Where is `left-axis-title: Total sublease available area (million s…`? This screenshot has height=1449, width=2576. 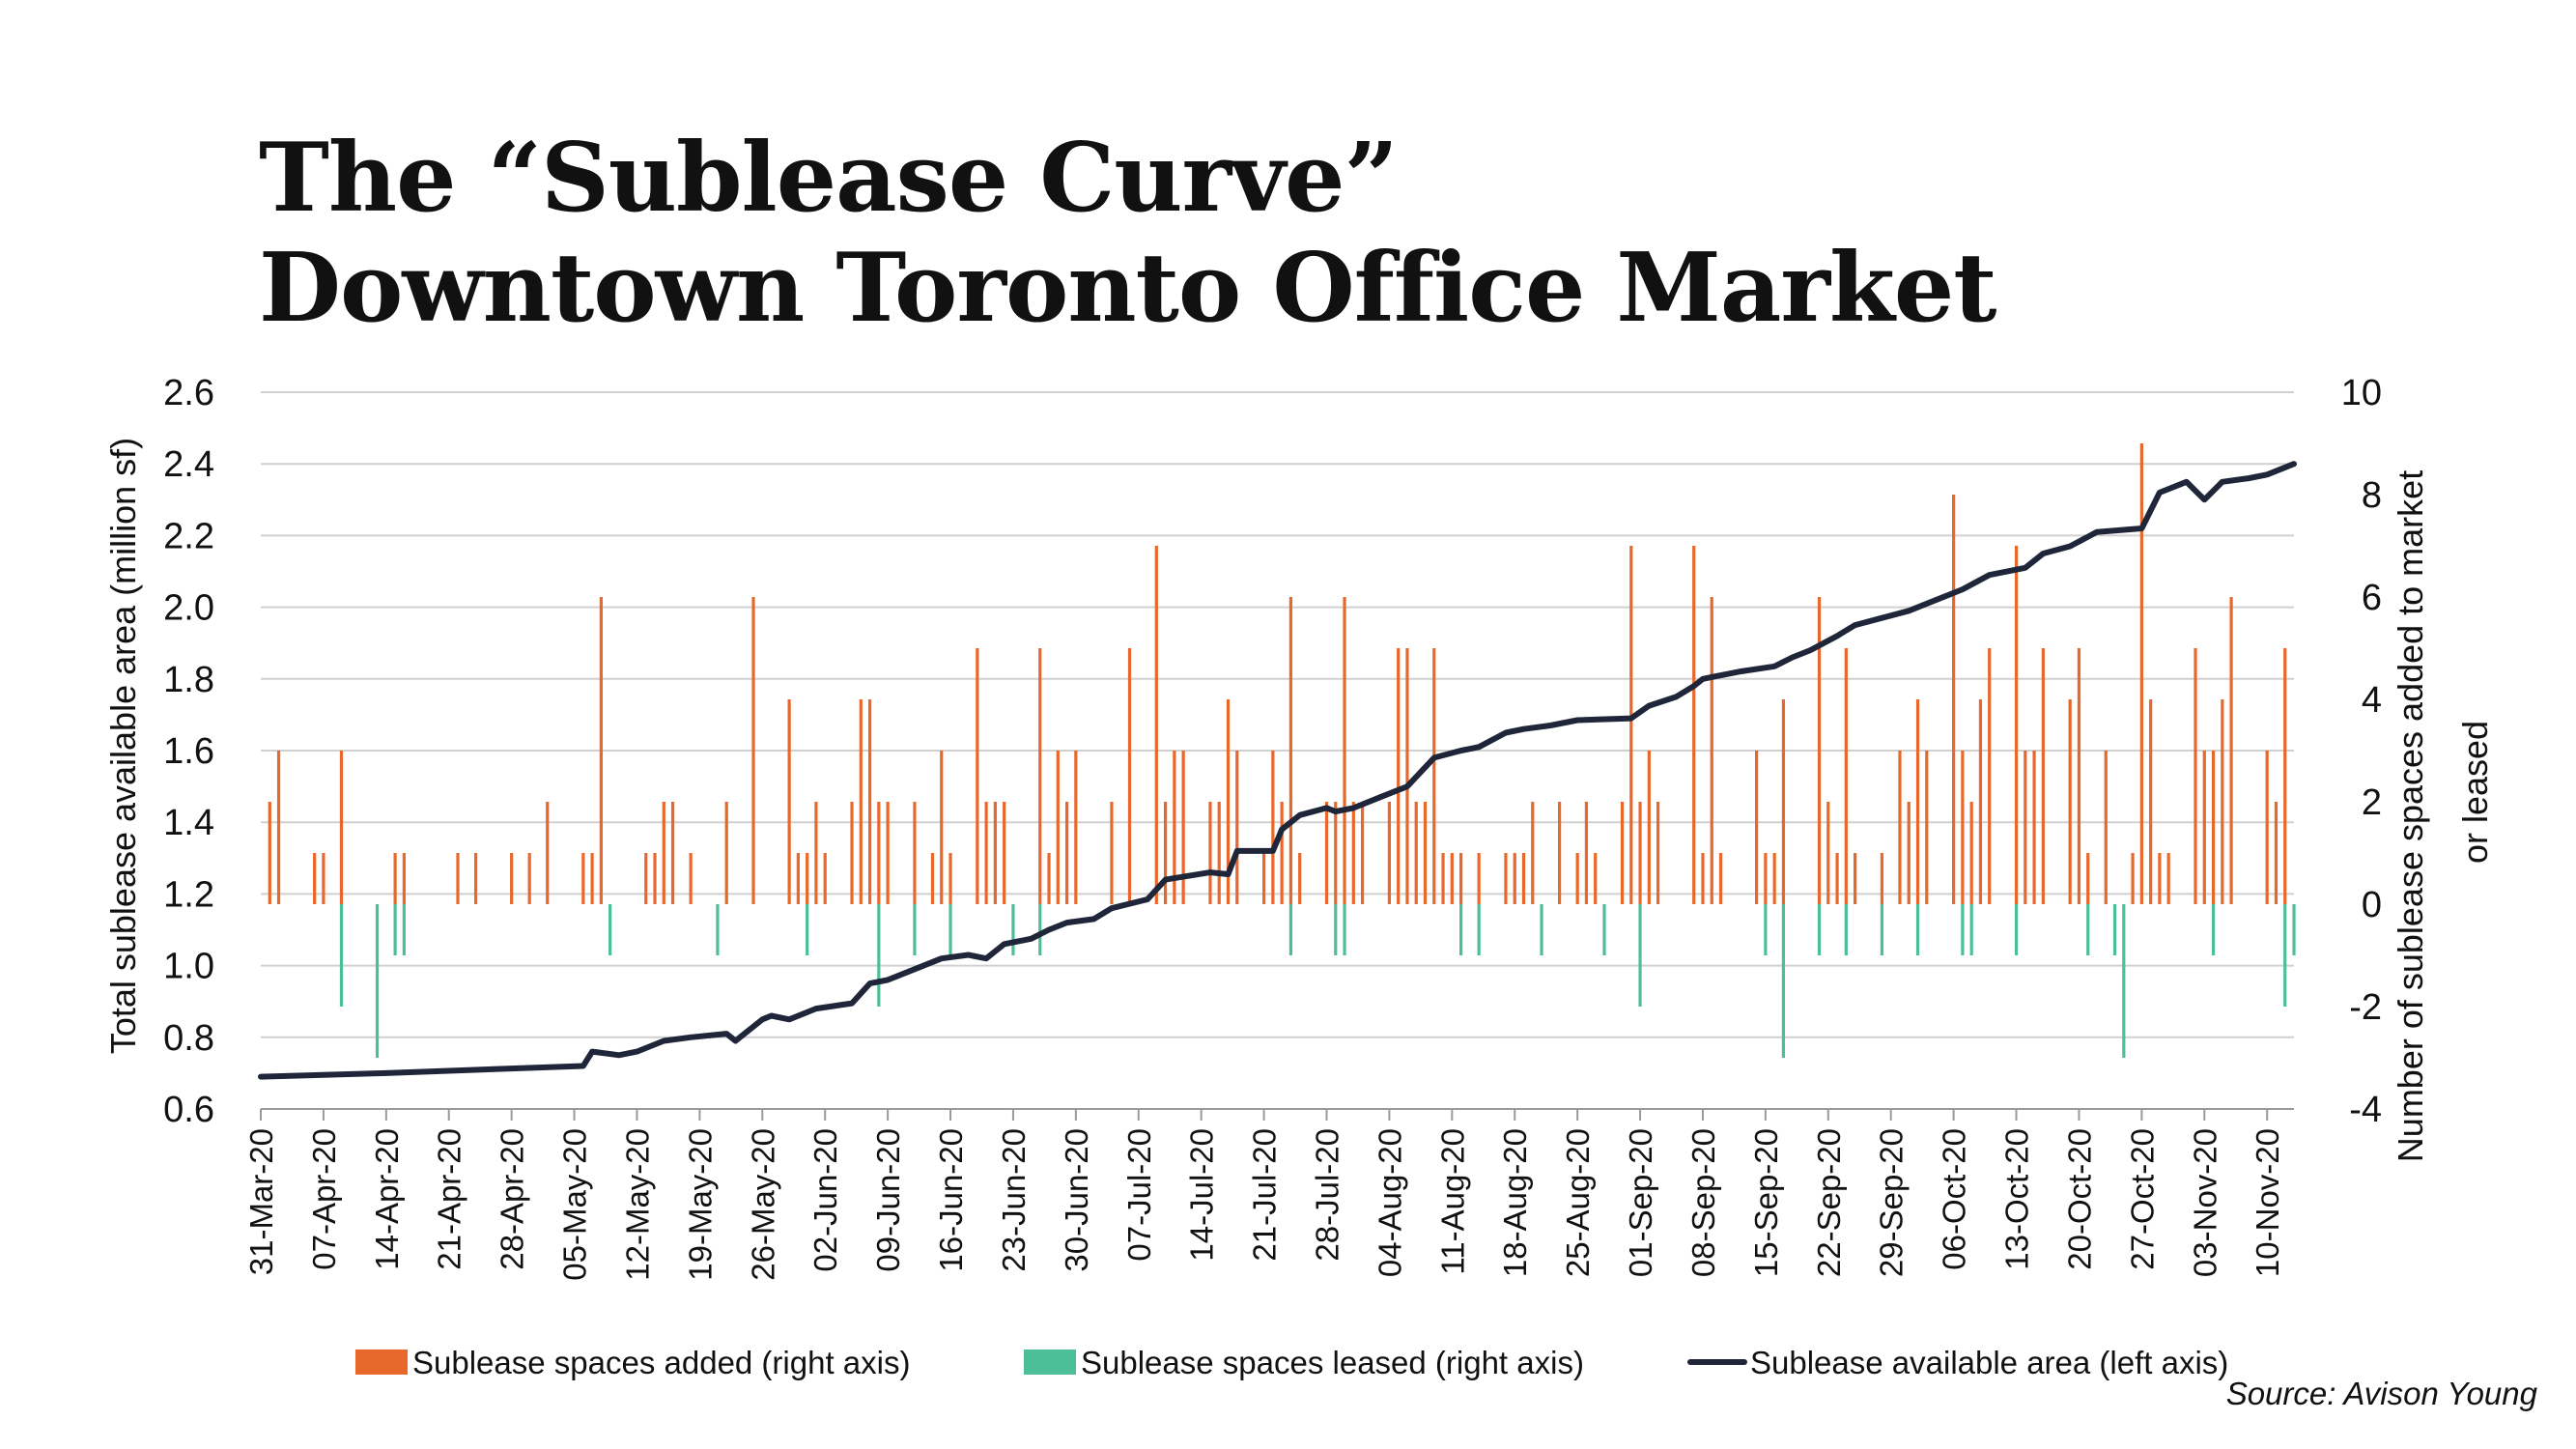
left-axis-title: Total sublease available area (million s… is located at coordinates (123, 746).